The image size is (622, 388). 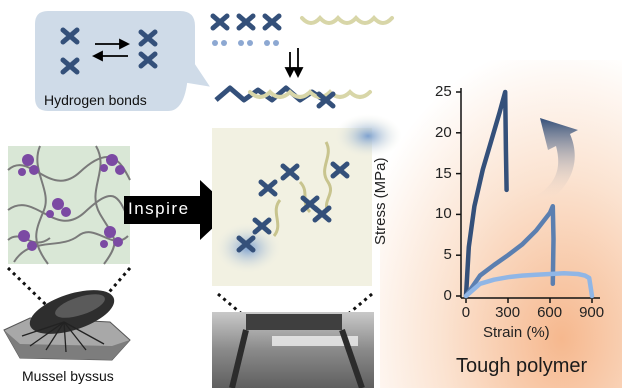 What do you see at coordinates (111, 50) in the screenshot?
I see `equilibrium-arrows-icon` at bounding box center [111, 50].